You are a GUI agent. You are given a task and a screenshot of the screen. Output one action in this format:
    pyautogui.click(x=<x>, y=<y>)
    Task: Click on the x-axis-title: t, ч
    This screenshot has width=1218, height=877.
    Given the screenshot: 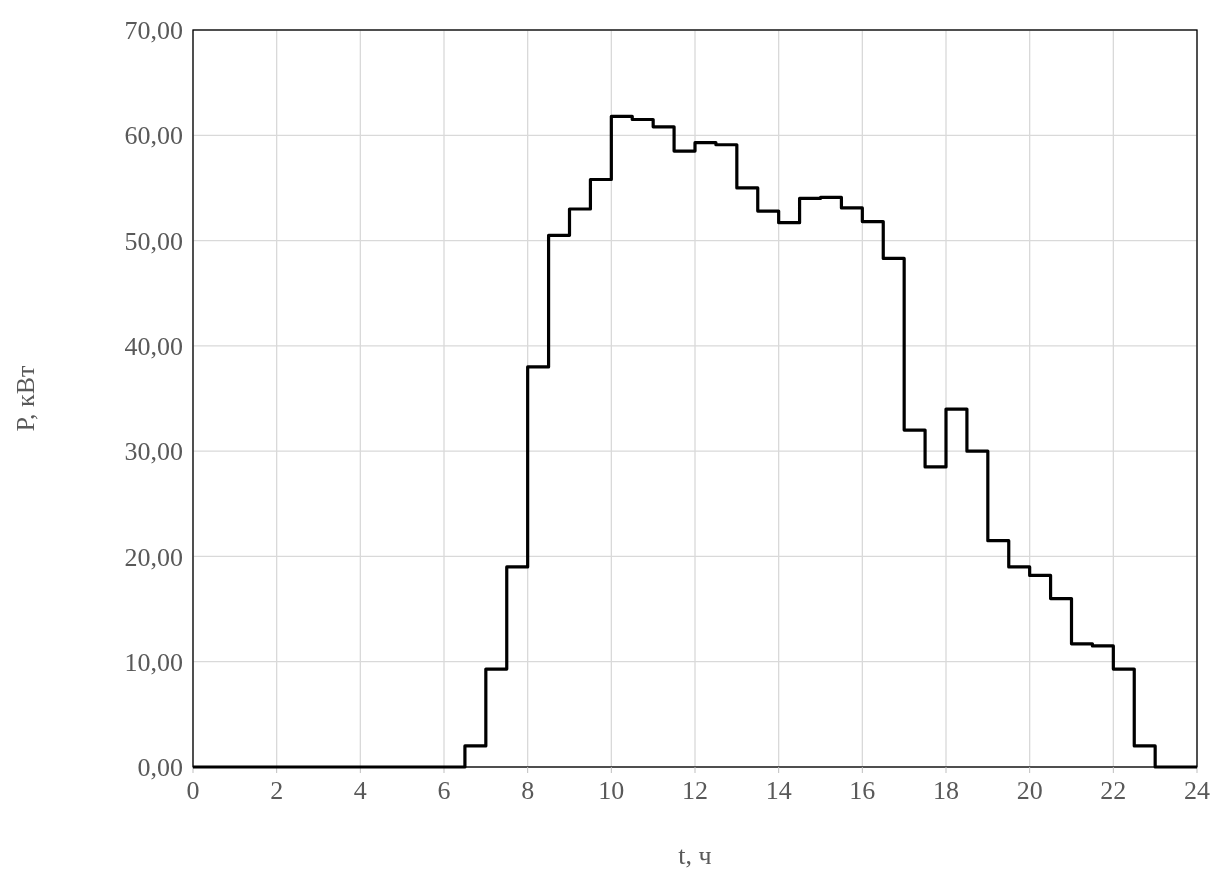 What is the action you would take?
    pyautogui.click(x=695, y=855)
    